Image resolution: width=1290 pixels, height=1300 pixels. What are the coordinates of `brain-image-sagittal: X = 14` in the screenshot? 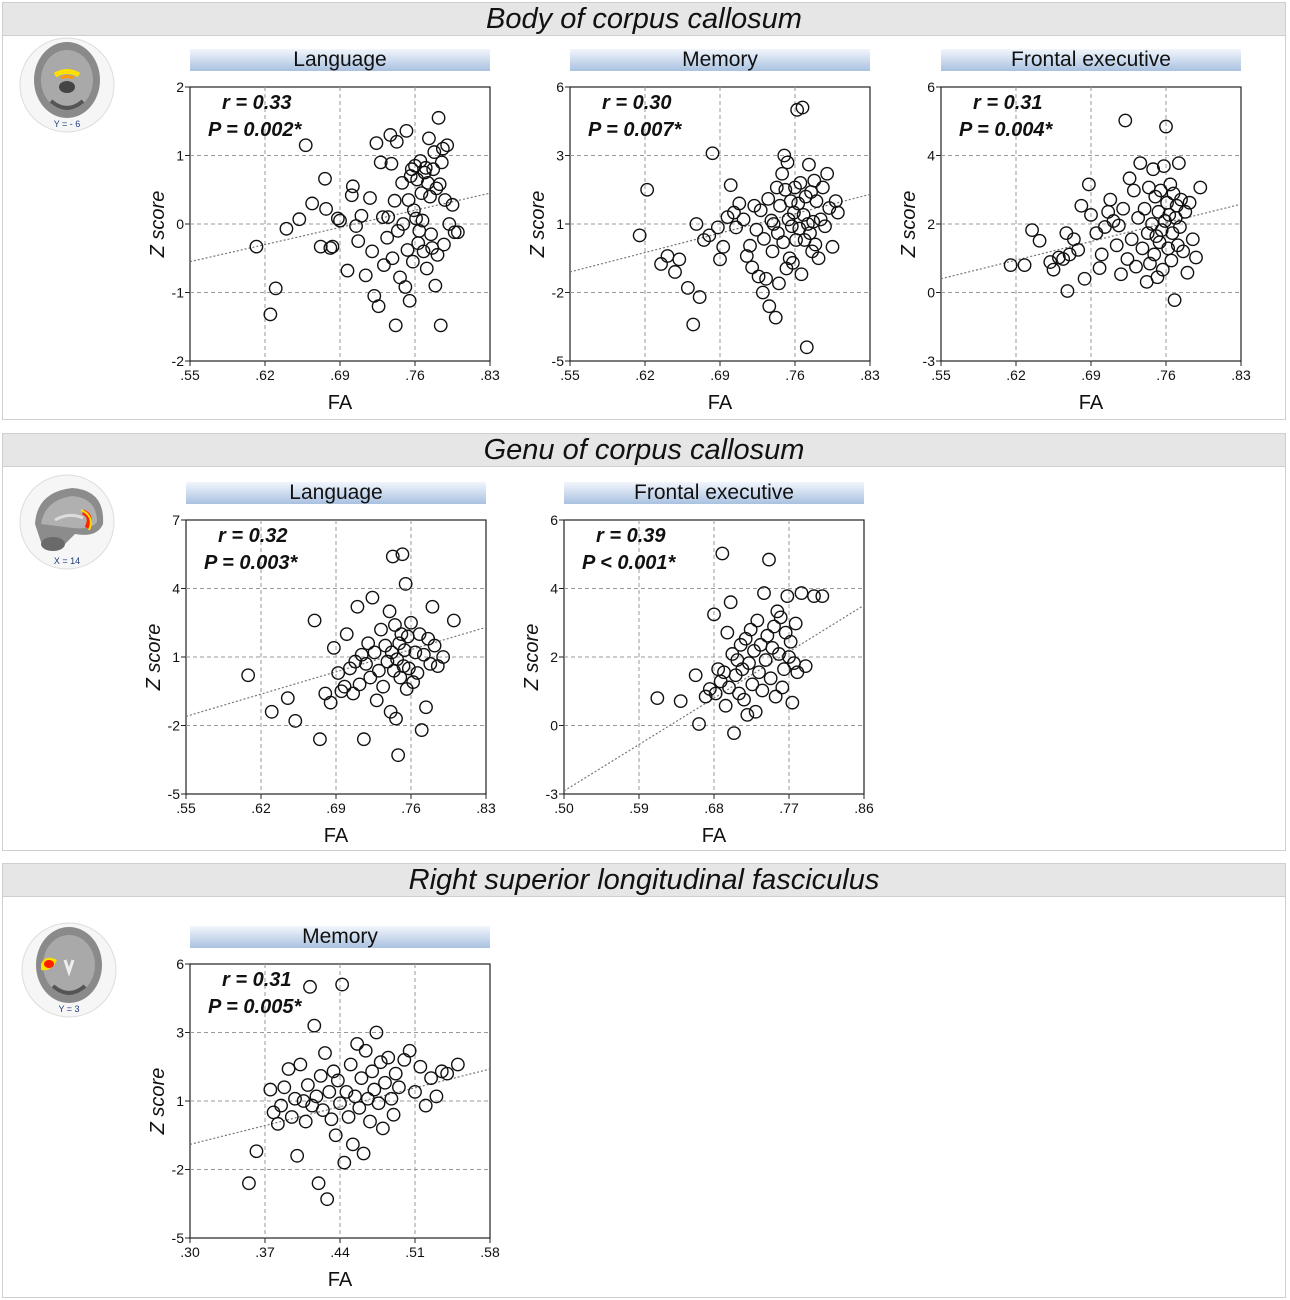 It's located at (67, 522).